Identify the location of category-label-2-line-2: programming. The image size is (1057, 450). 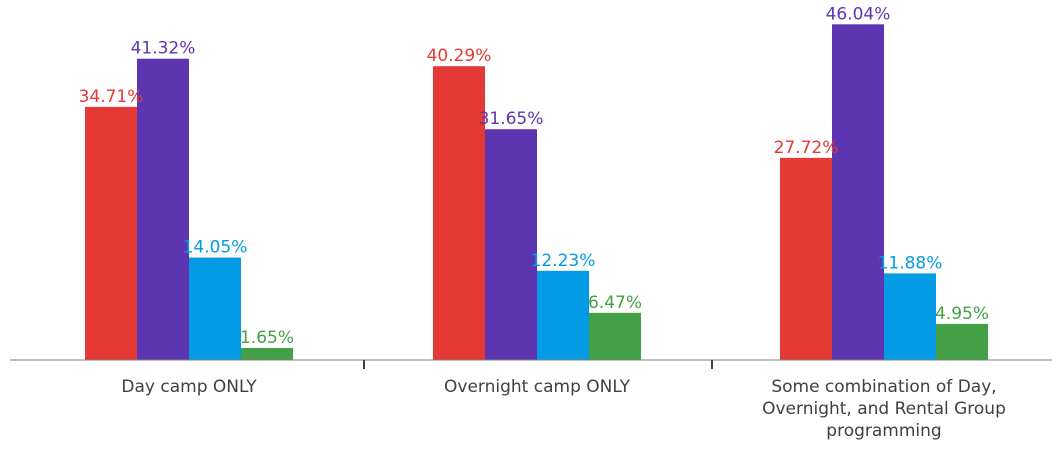
(884, 431).